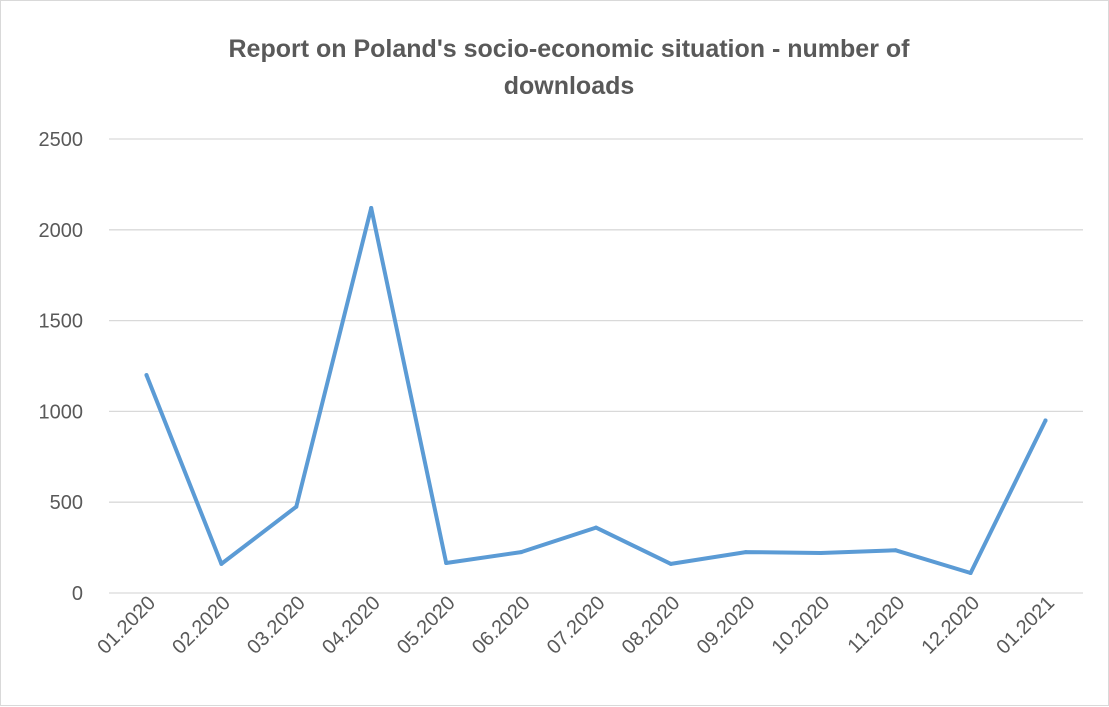 This screenshot has height=707, width=1109. I want to click on y-tick-label: 2500, so click(61, 140).